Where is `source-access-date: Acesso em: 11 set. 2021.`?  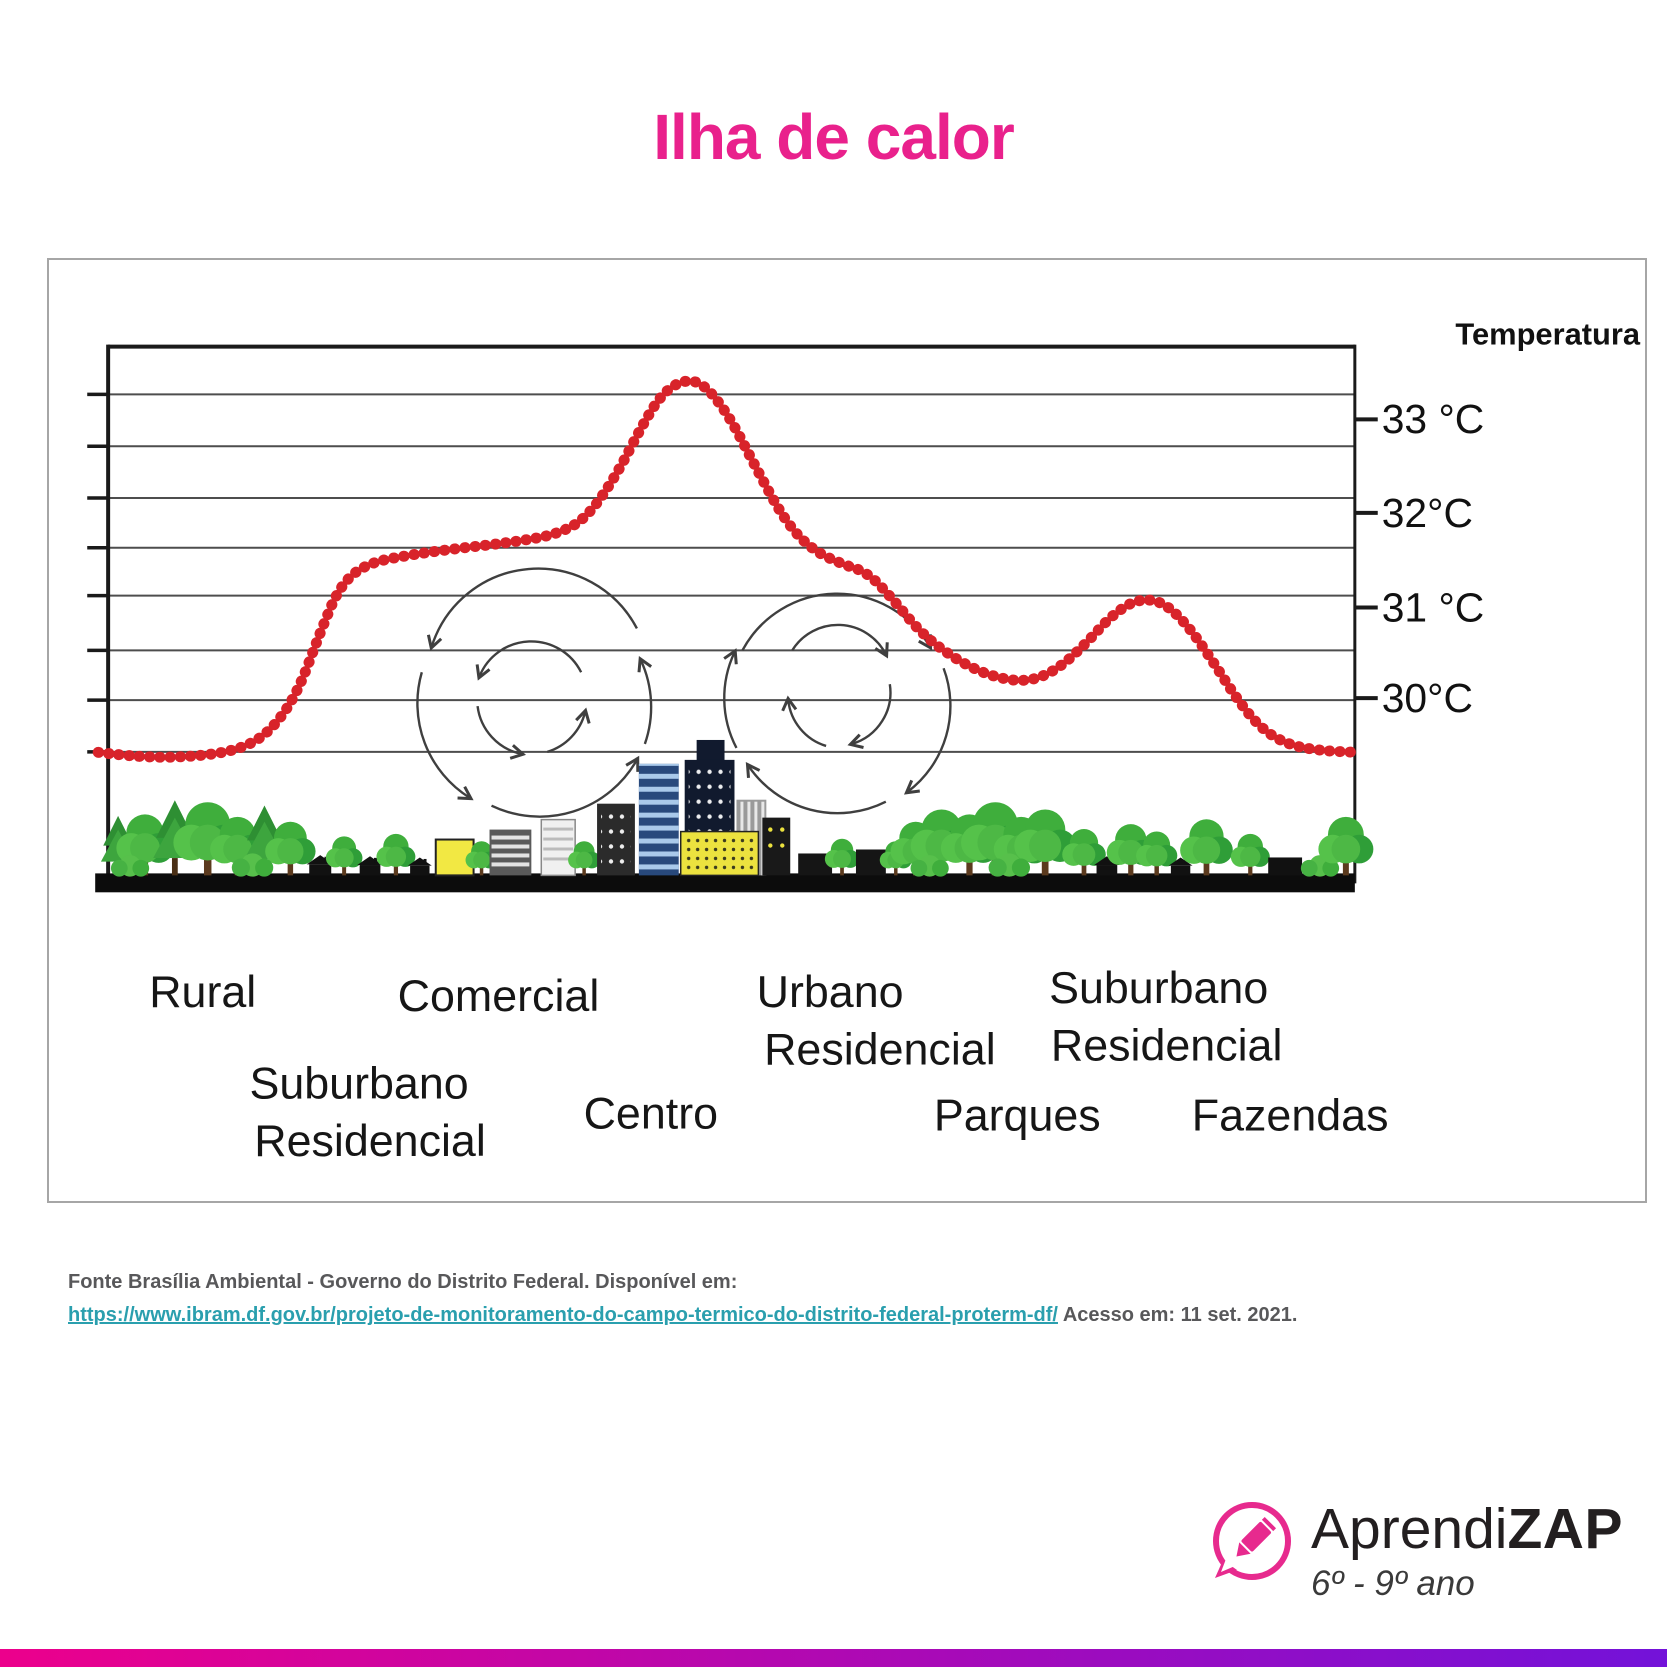
source-access-date: Acesso em: 11 set. 2021. is located at coordinates (1180, 1315).